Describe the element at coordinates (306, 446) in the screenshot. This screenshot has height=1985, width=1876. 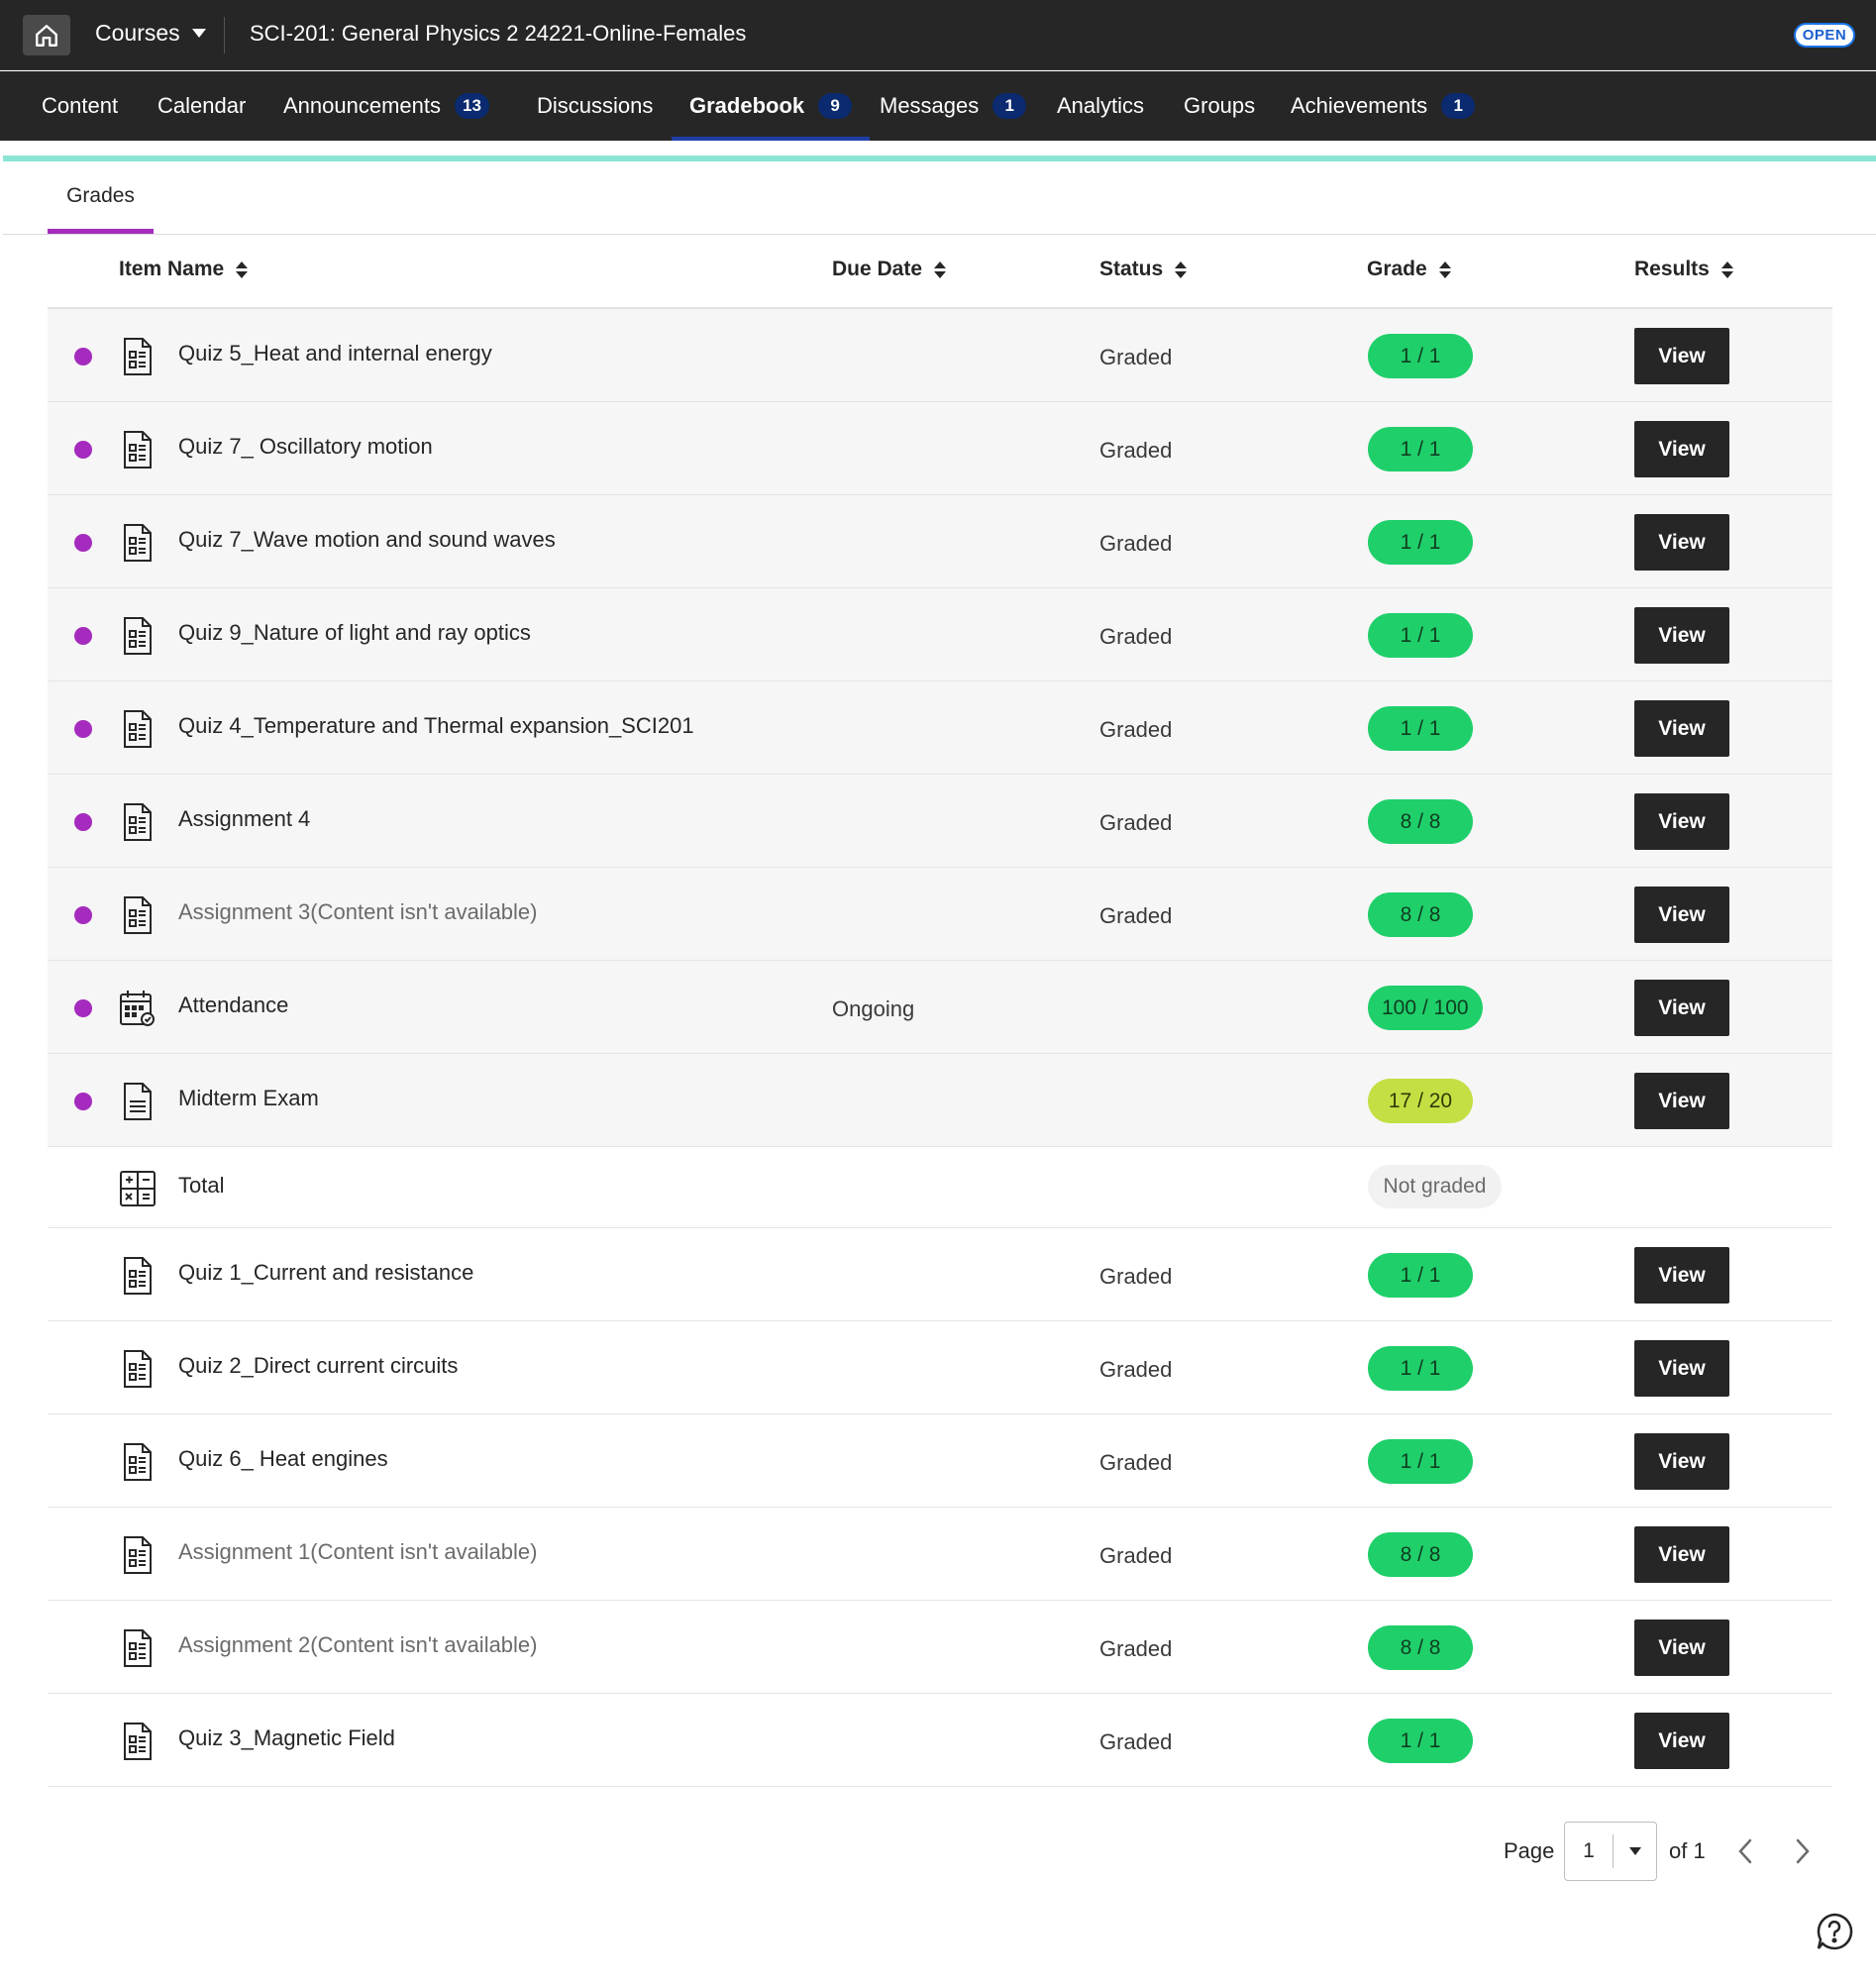
I see `item-name: Quiz 7_ Oscillatory motion` at that location.